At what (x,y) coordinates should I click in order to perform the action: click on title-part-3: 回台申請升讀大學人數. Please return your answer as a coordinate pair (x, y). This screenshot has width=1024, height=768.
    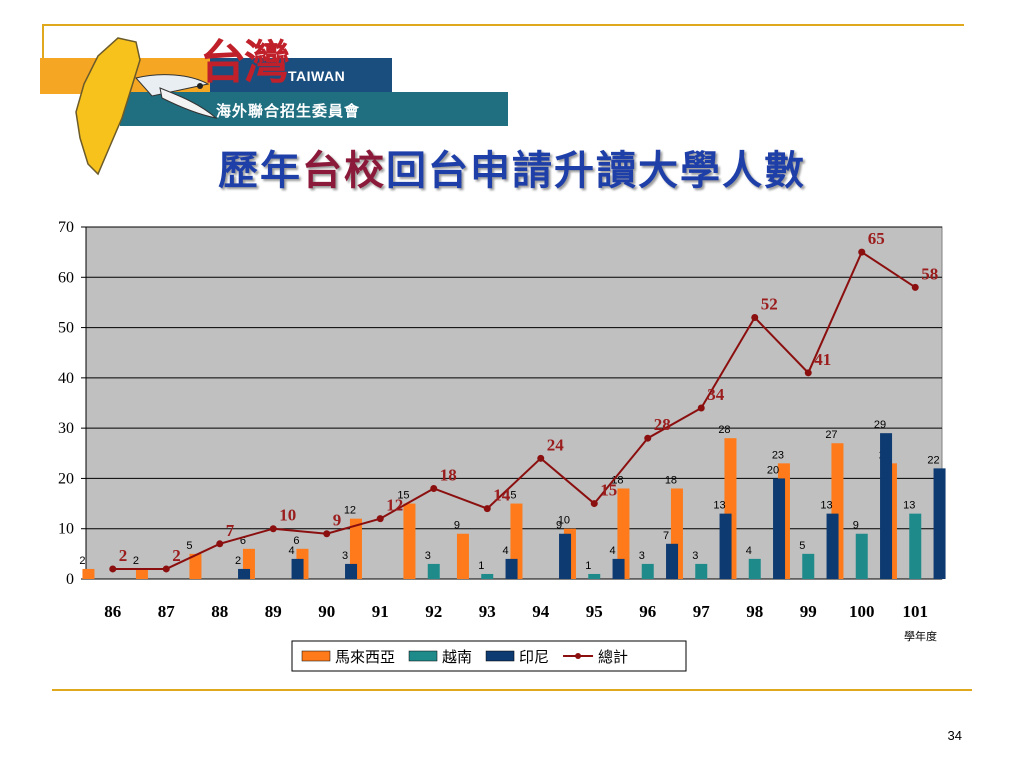
    Looking at the image, I should click on (596, 170).